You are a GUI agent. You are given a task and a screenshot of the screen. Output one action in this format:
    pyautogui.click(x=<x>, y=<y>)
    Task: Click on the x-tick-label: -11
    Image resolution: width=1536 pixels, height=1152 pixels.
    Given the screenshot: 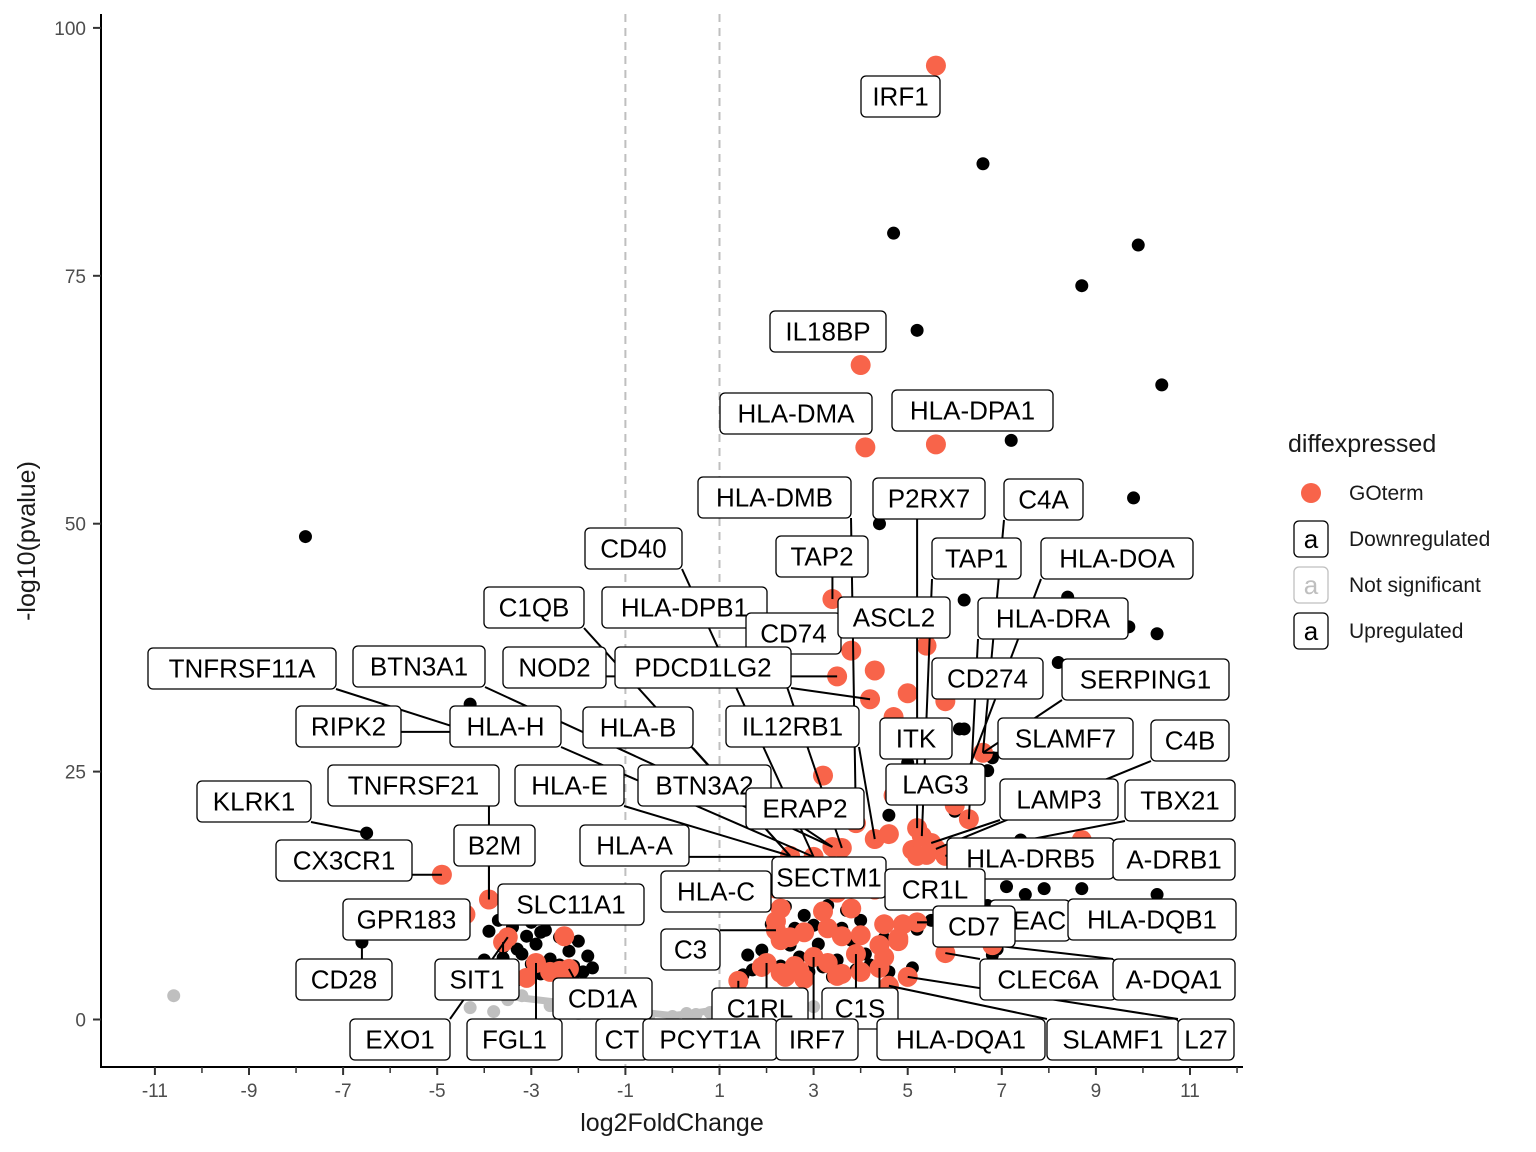 What is the action you would take?
    pyautogui.click(x=155, y=1091)
    